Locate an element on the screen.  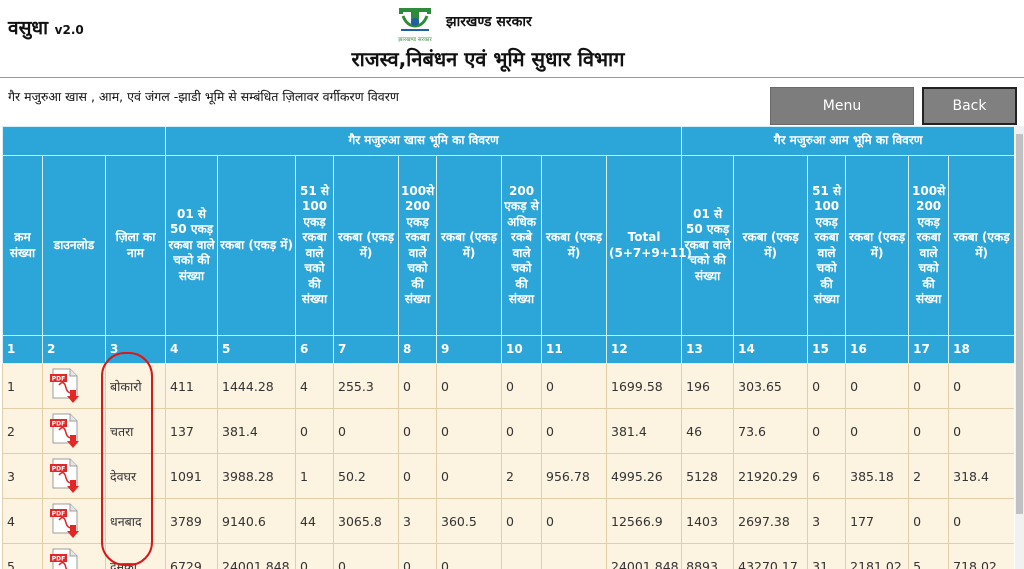
column-header: 100से 200 एकड़ रकबा वाले चको की संख्या is located at coordinates (929, 245).